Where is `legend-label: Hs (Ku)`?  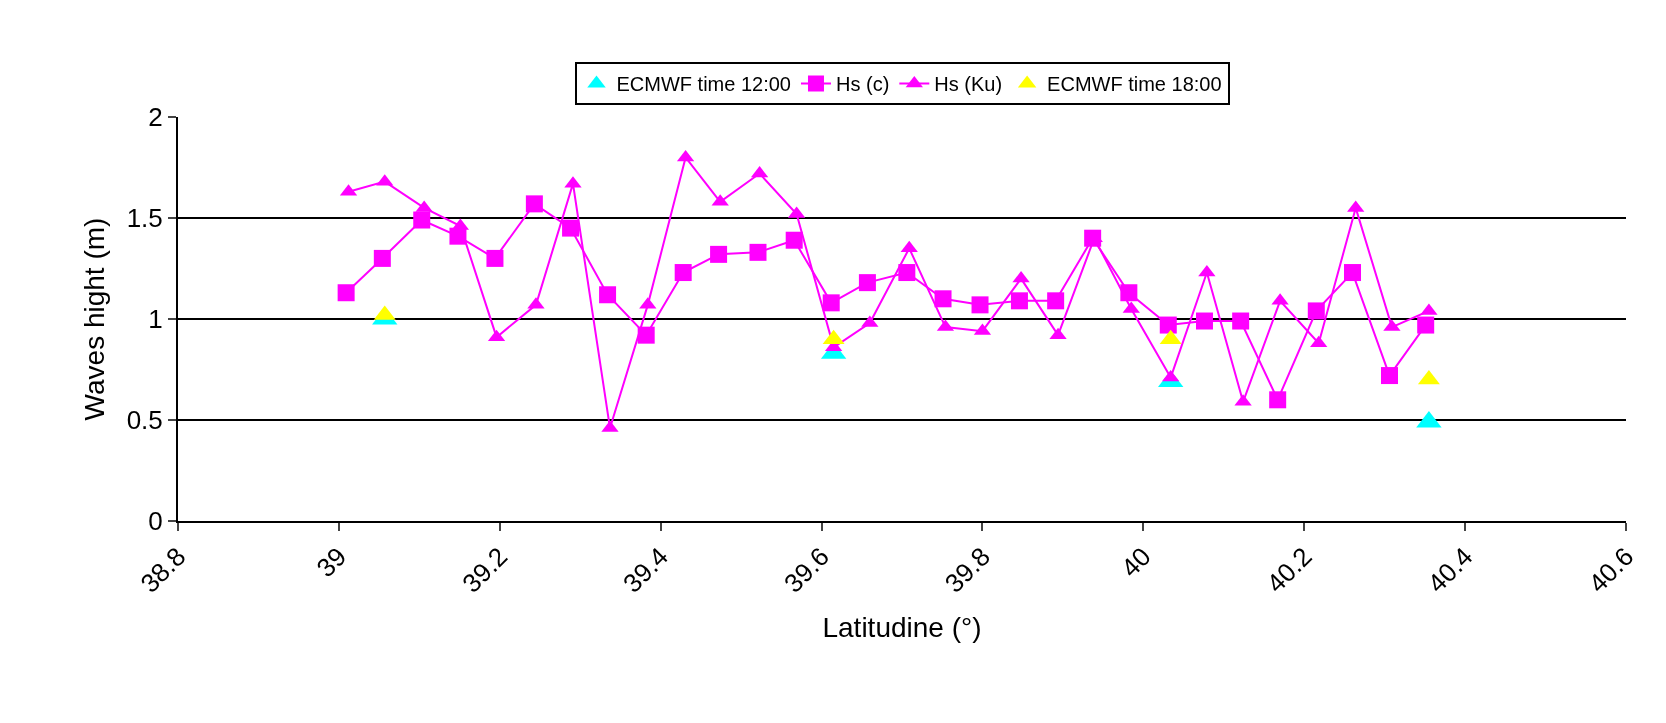
legend-label: Hs (Ku) is located at coordinates (968, 84).